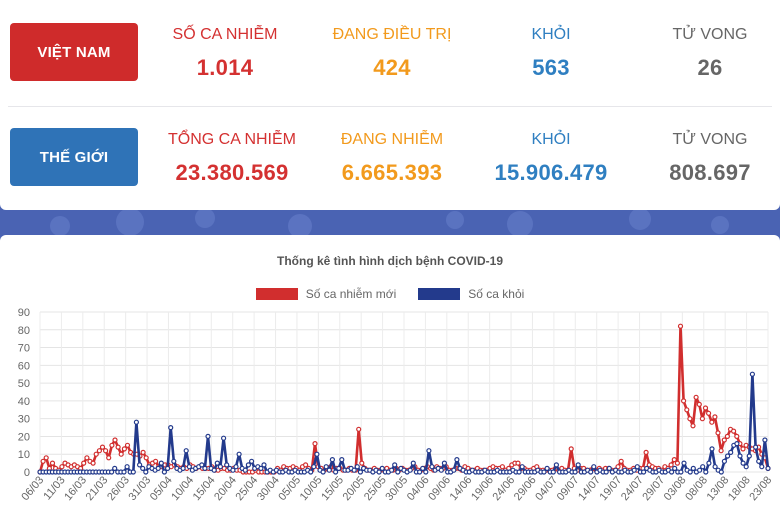 The image size is (780, 525). Describe the element at coordinates (392, 158) in the screenshot. I see `world-stat-active: ĐANG NHIỄM 6.665.393` at that location.